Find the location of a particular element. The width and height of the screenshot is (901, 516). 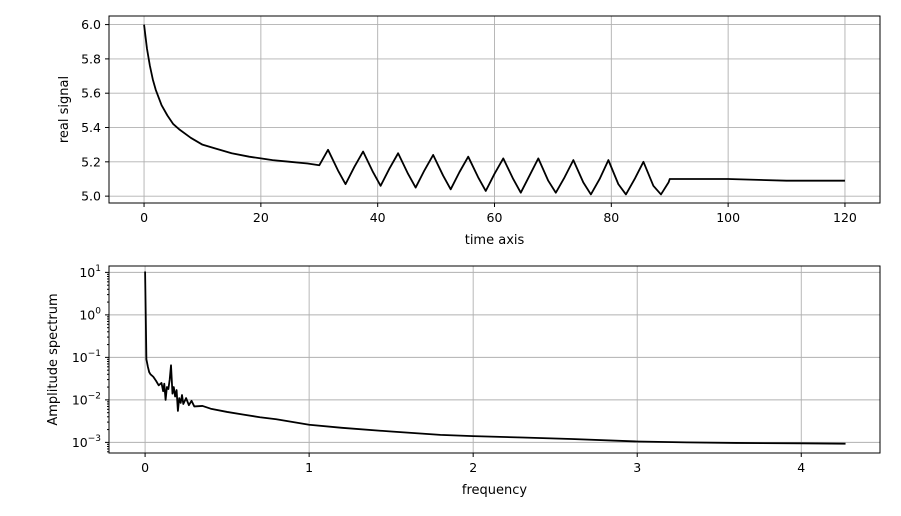

y-tick-label: 10⁻² is located at coordinates (86, 399).